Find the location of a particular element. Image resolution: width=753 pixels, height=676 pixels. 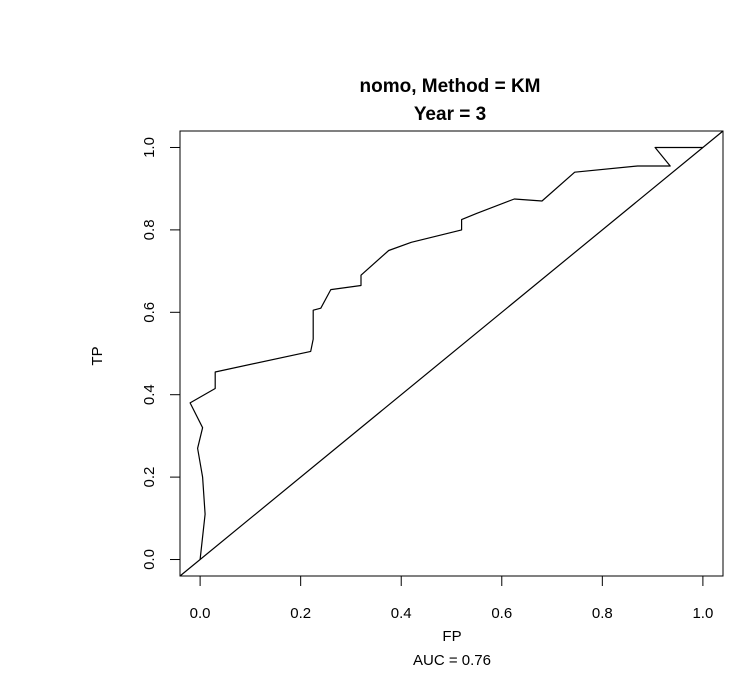

y-tick-label: 0.8 is located at coordinates (149, 229).